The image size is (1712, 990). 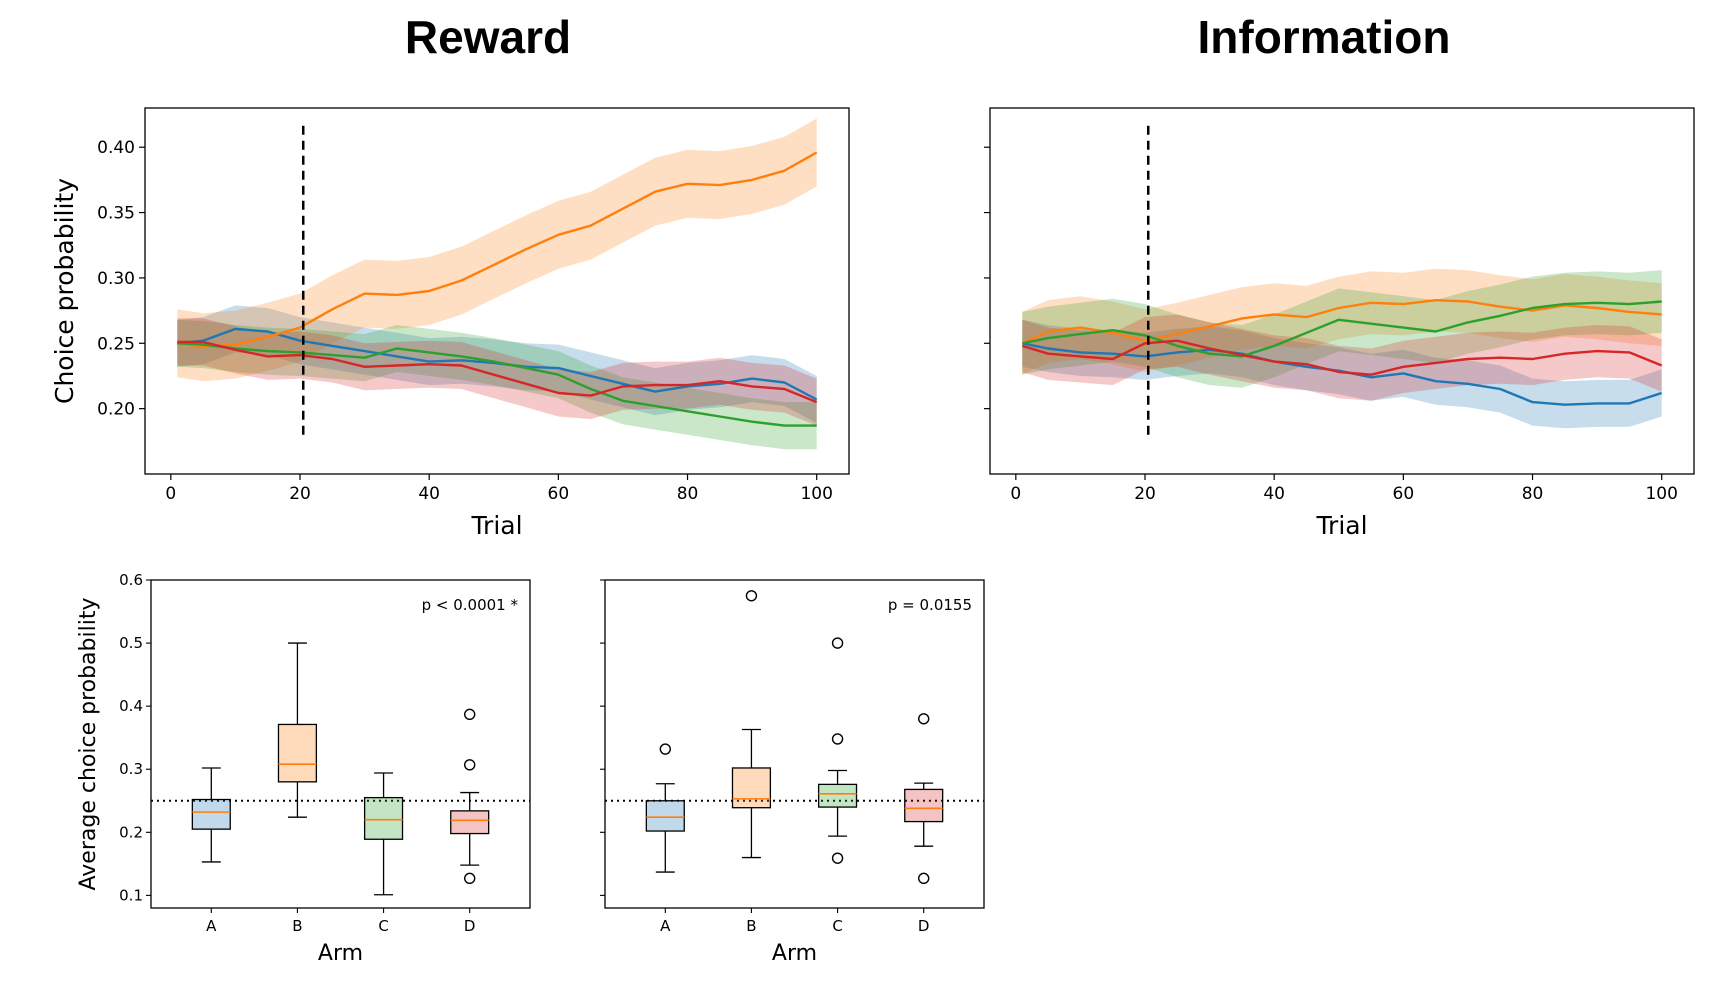 What do you see at coordinates (131, 769) in the screenshot?
I see `y-tick-label: 0.3` at bounding box center [131, 769].